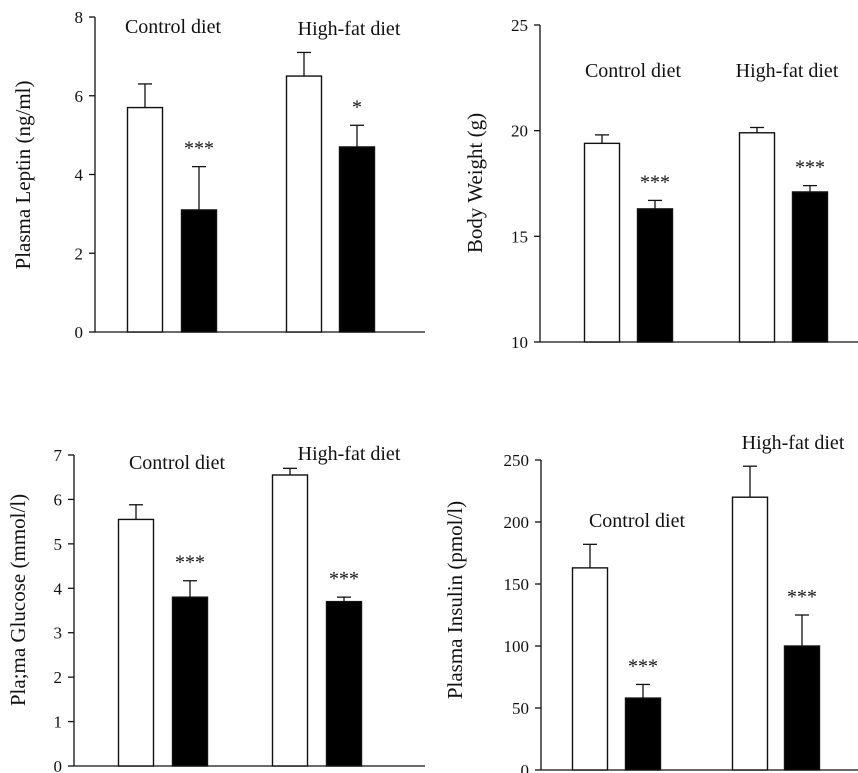 The height and width of the screenshot is (773, 858). Describe the element at coordinates (58, 544) in the screenshot. I see `y-tick-label: 5` at that location.